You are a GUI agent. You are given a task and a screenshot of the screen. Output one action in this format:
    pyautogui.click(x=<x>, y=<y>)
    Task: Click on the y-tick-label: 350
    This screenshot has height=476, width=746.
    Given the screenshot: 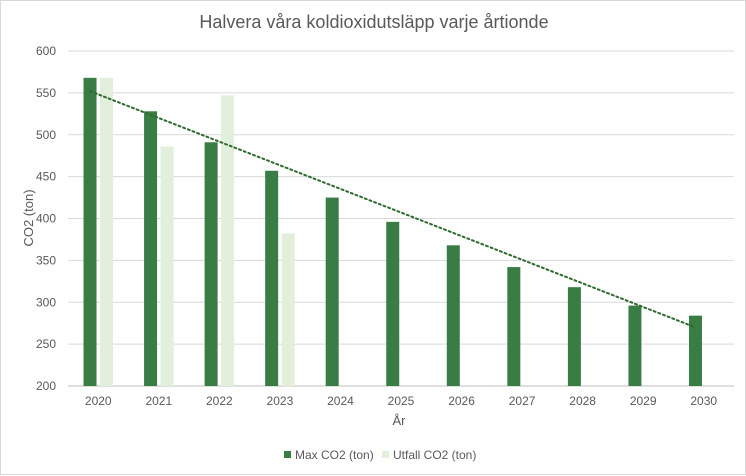 What is the action you would take?
    pyautogui.click(x=46, y=260)
    